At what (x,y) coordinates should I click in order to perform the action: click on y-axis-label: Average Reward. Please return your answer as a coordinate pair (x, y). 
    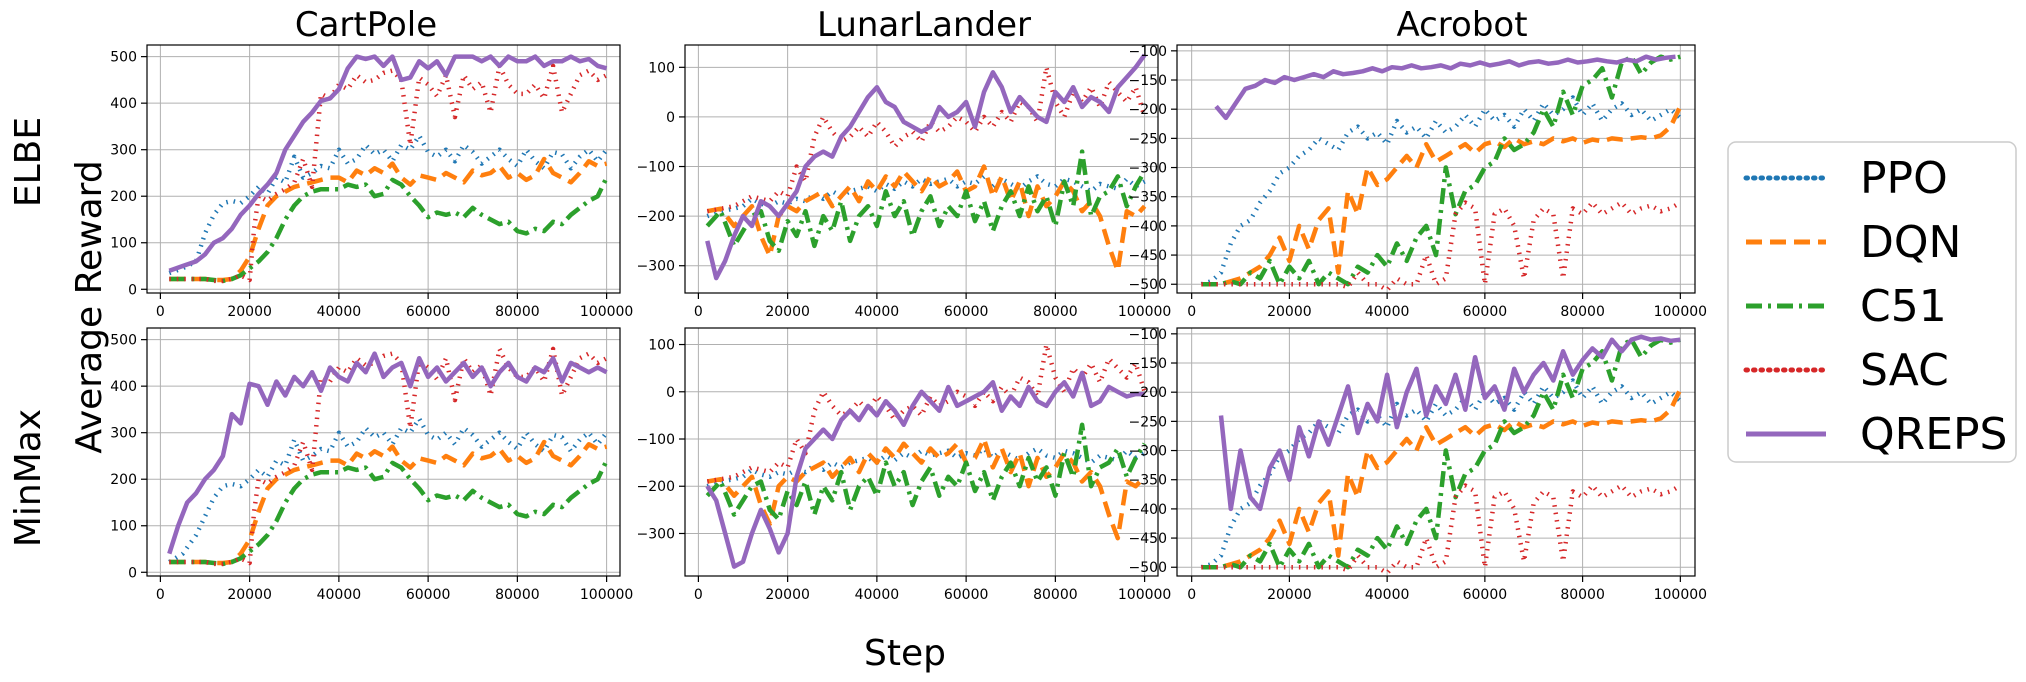
    Looking at the image, I should click on (89, 306).